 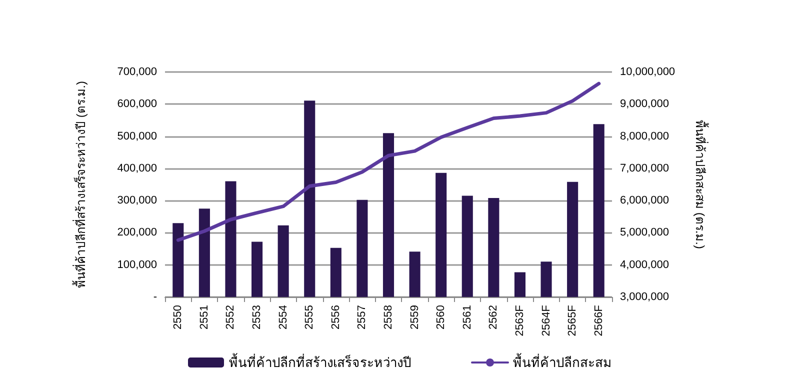 What do you see at coordinates (137, 200) in the screenshot?
I see `y-tick-label: 300,000` at bounding box center [137, 200].